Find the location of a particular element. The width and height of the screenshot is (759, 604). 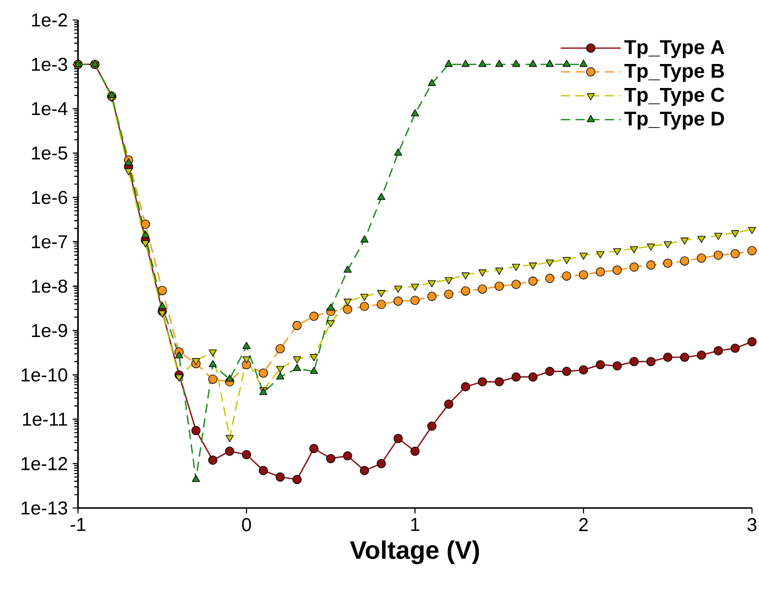

y-tick-label: 1e-3 is located at coordinates (50, 64).